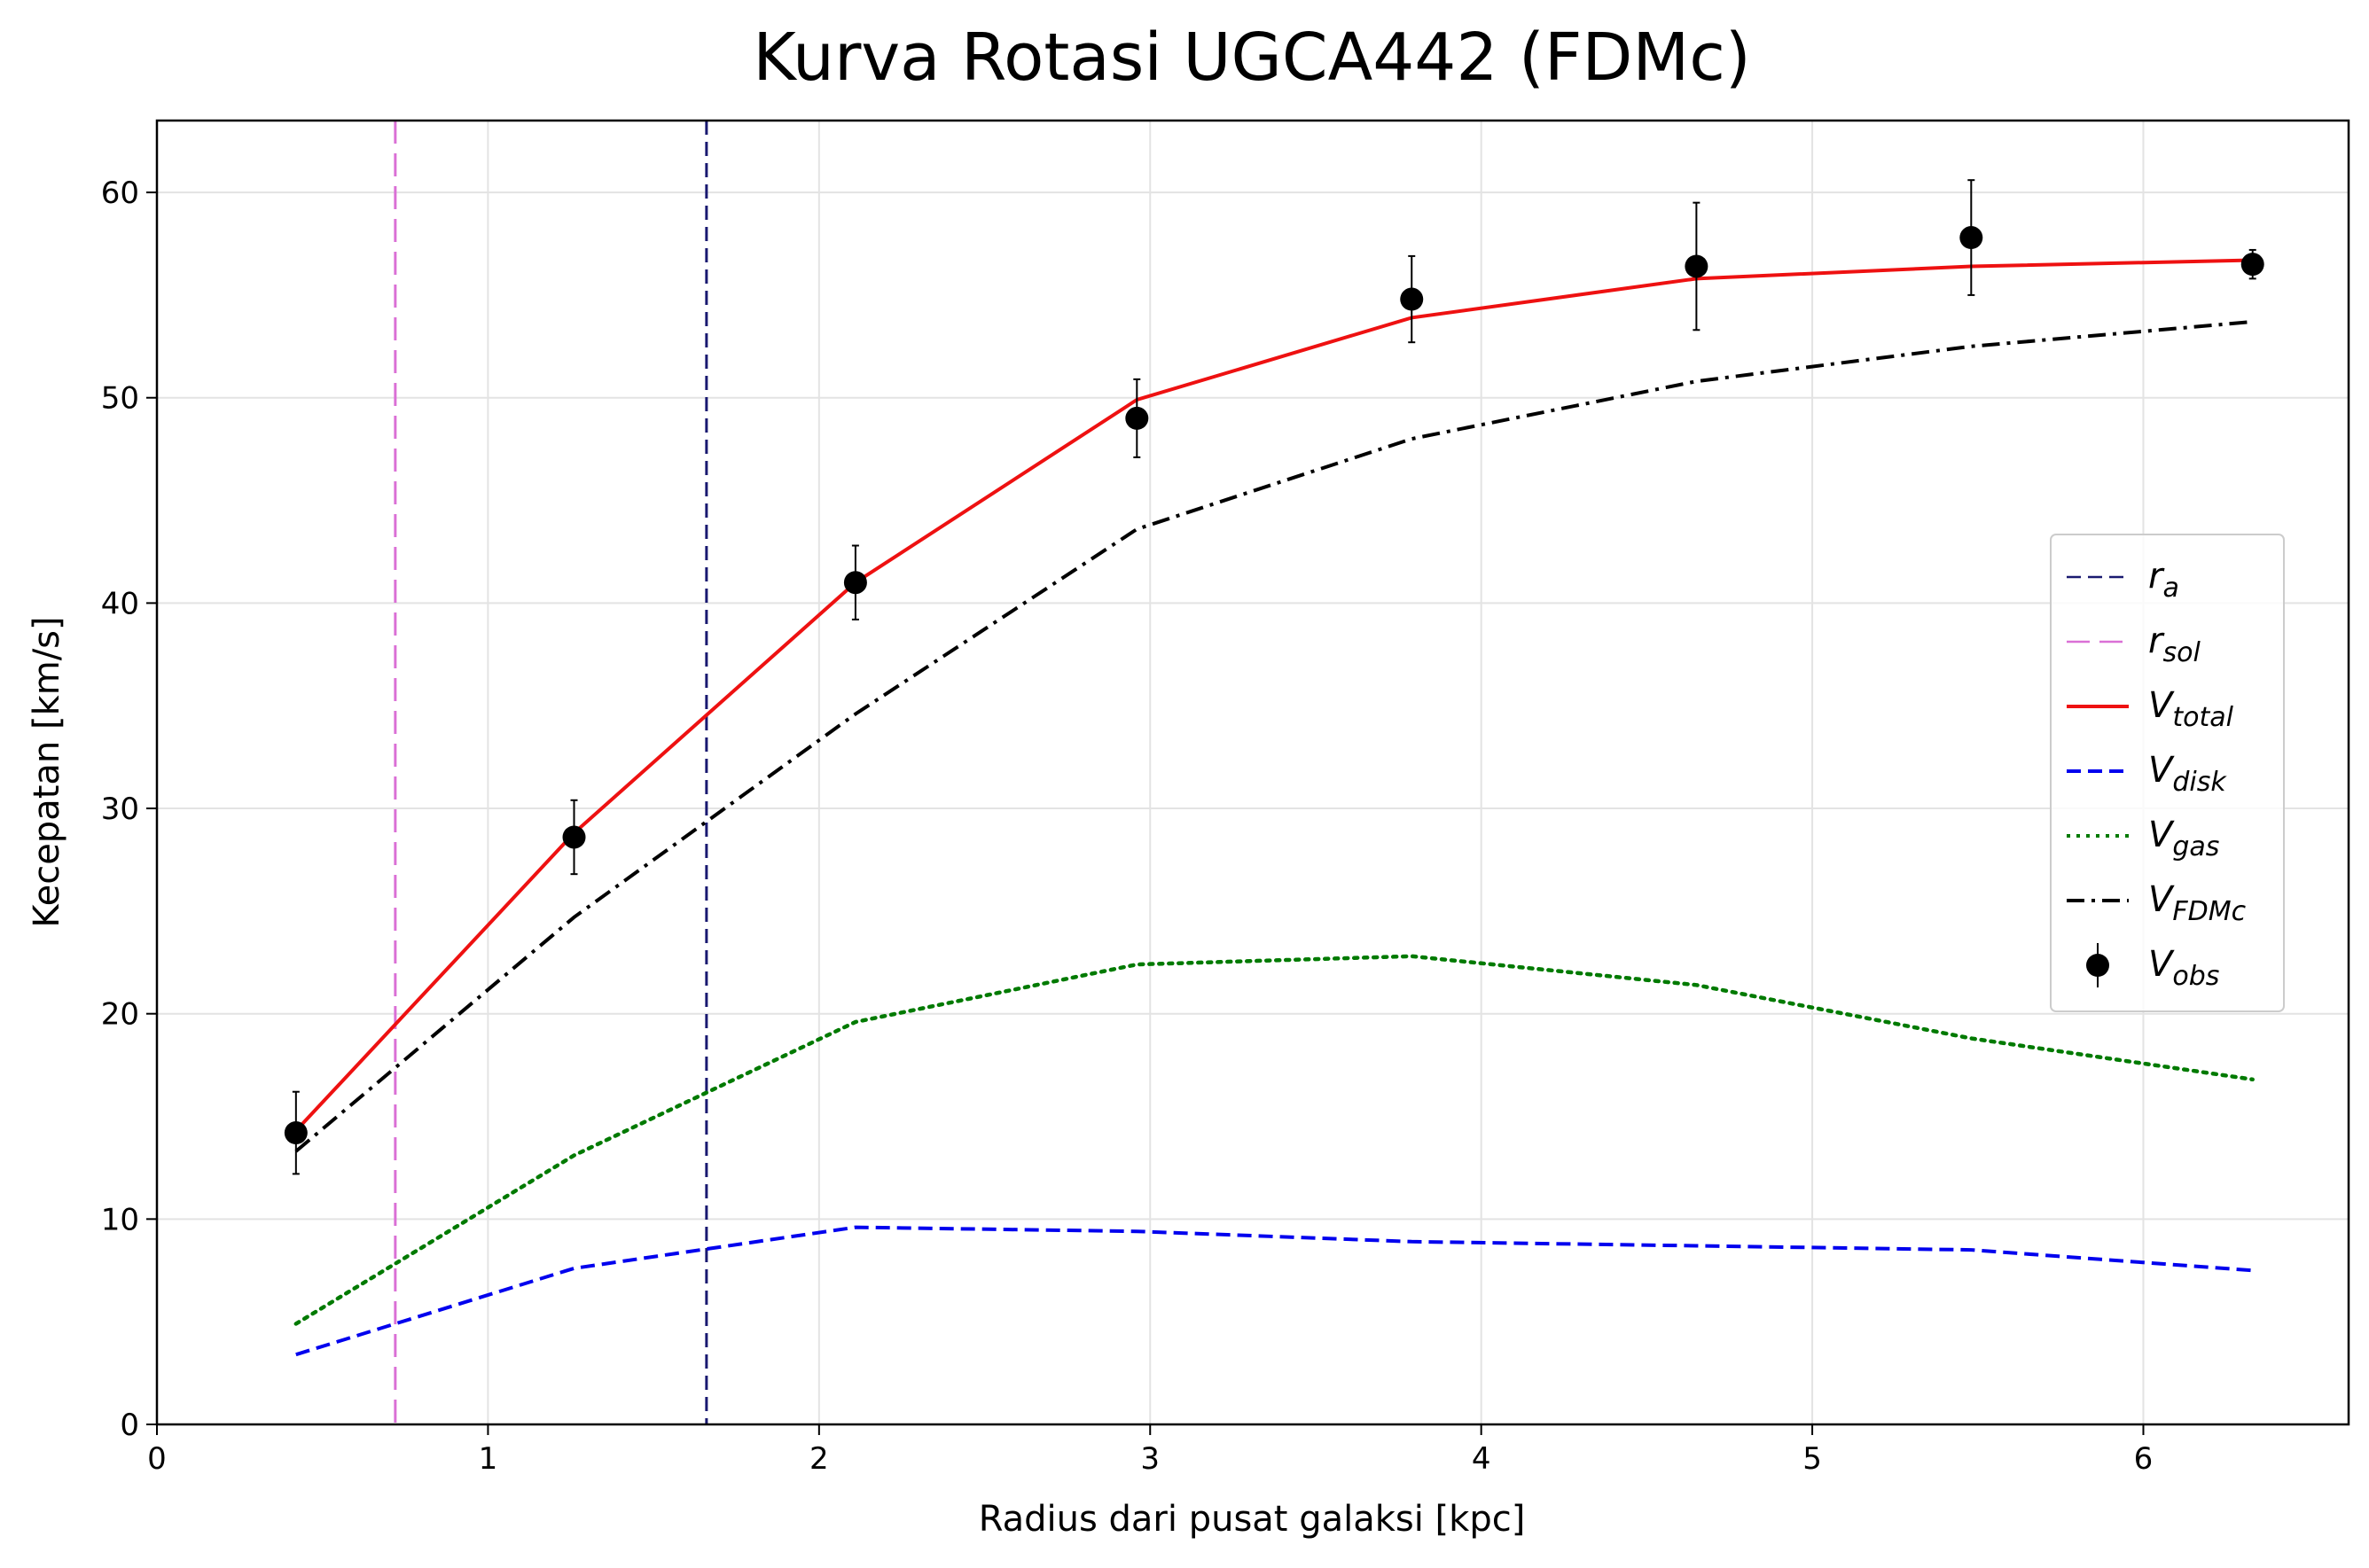  What do you see at coordinates (47, 771) in the screenshot?
I see `y-axis-label: Kecepatan [km/s]` at bounding box center [47, 771].